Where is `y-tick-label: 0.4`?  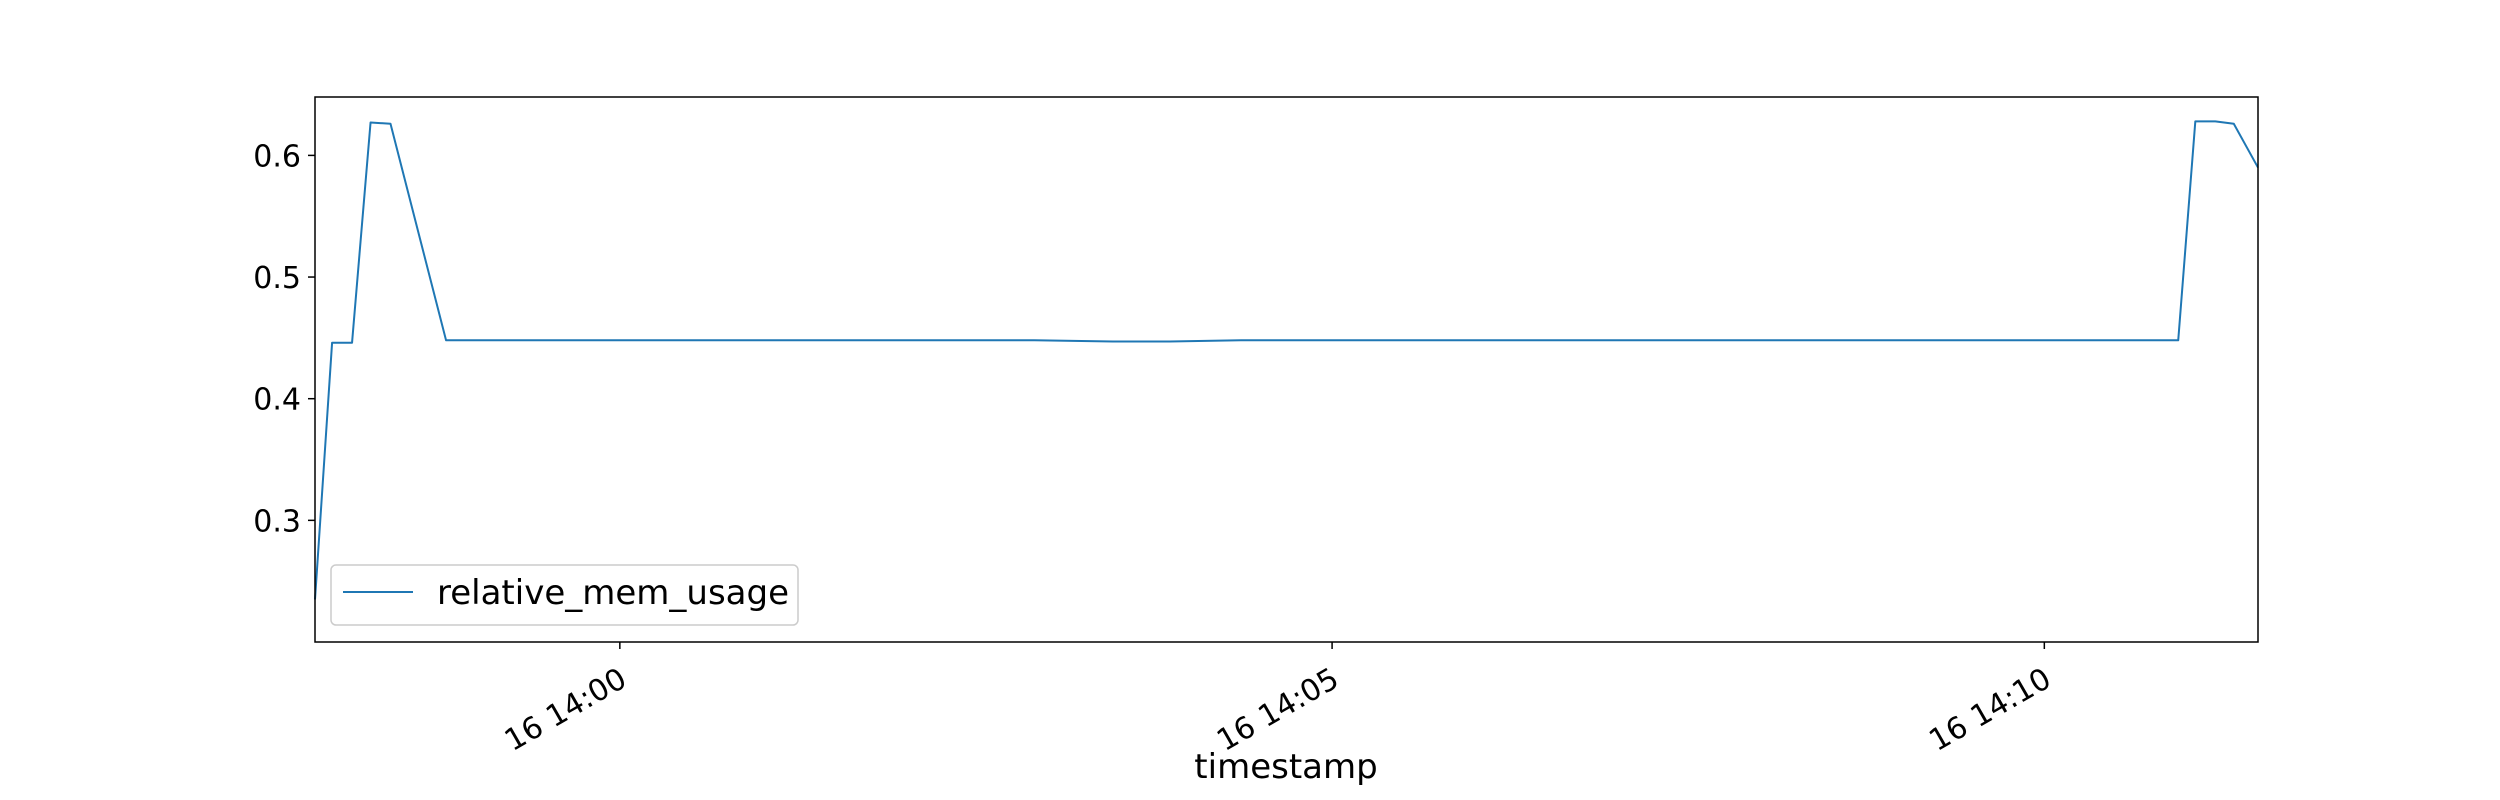 y-tick-label: 0.4 is located at coordinates (277, 400).